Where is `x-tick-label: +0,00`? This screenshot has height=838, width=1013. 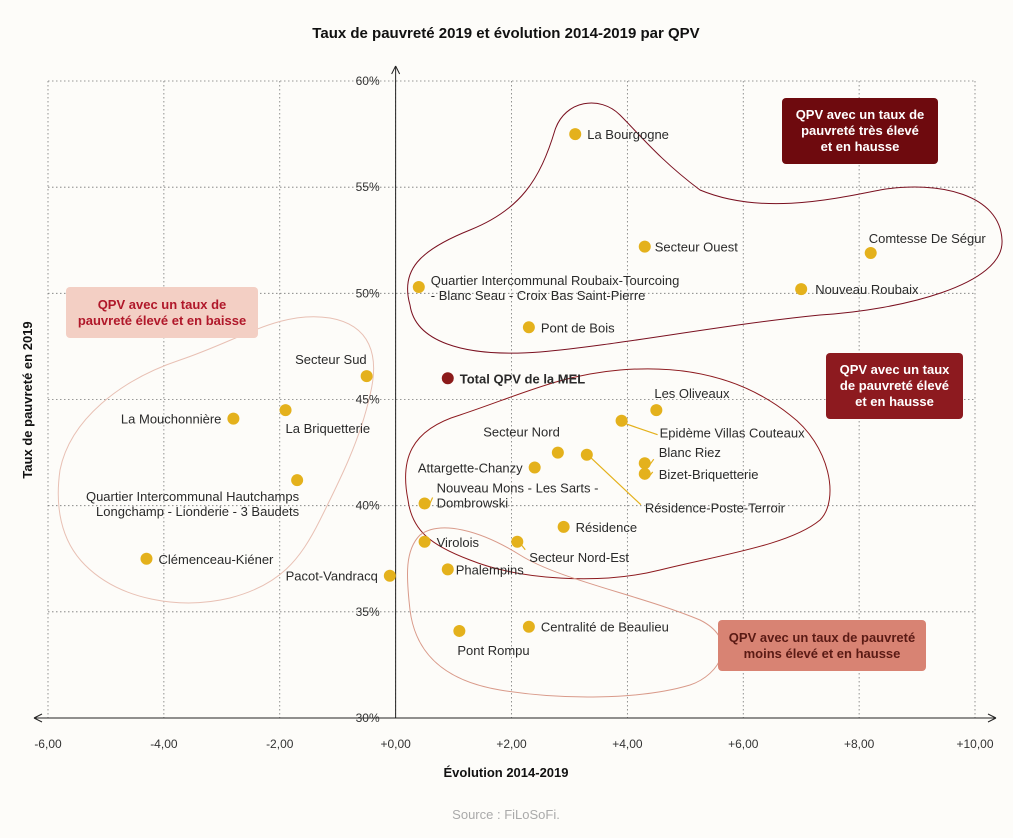
x-tick-label: +0,00 is located at coordinates (395, 744).